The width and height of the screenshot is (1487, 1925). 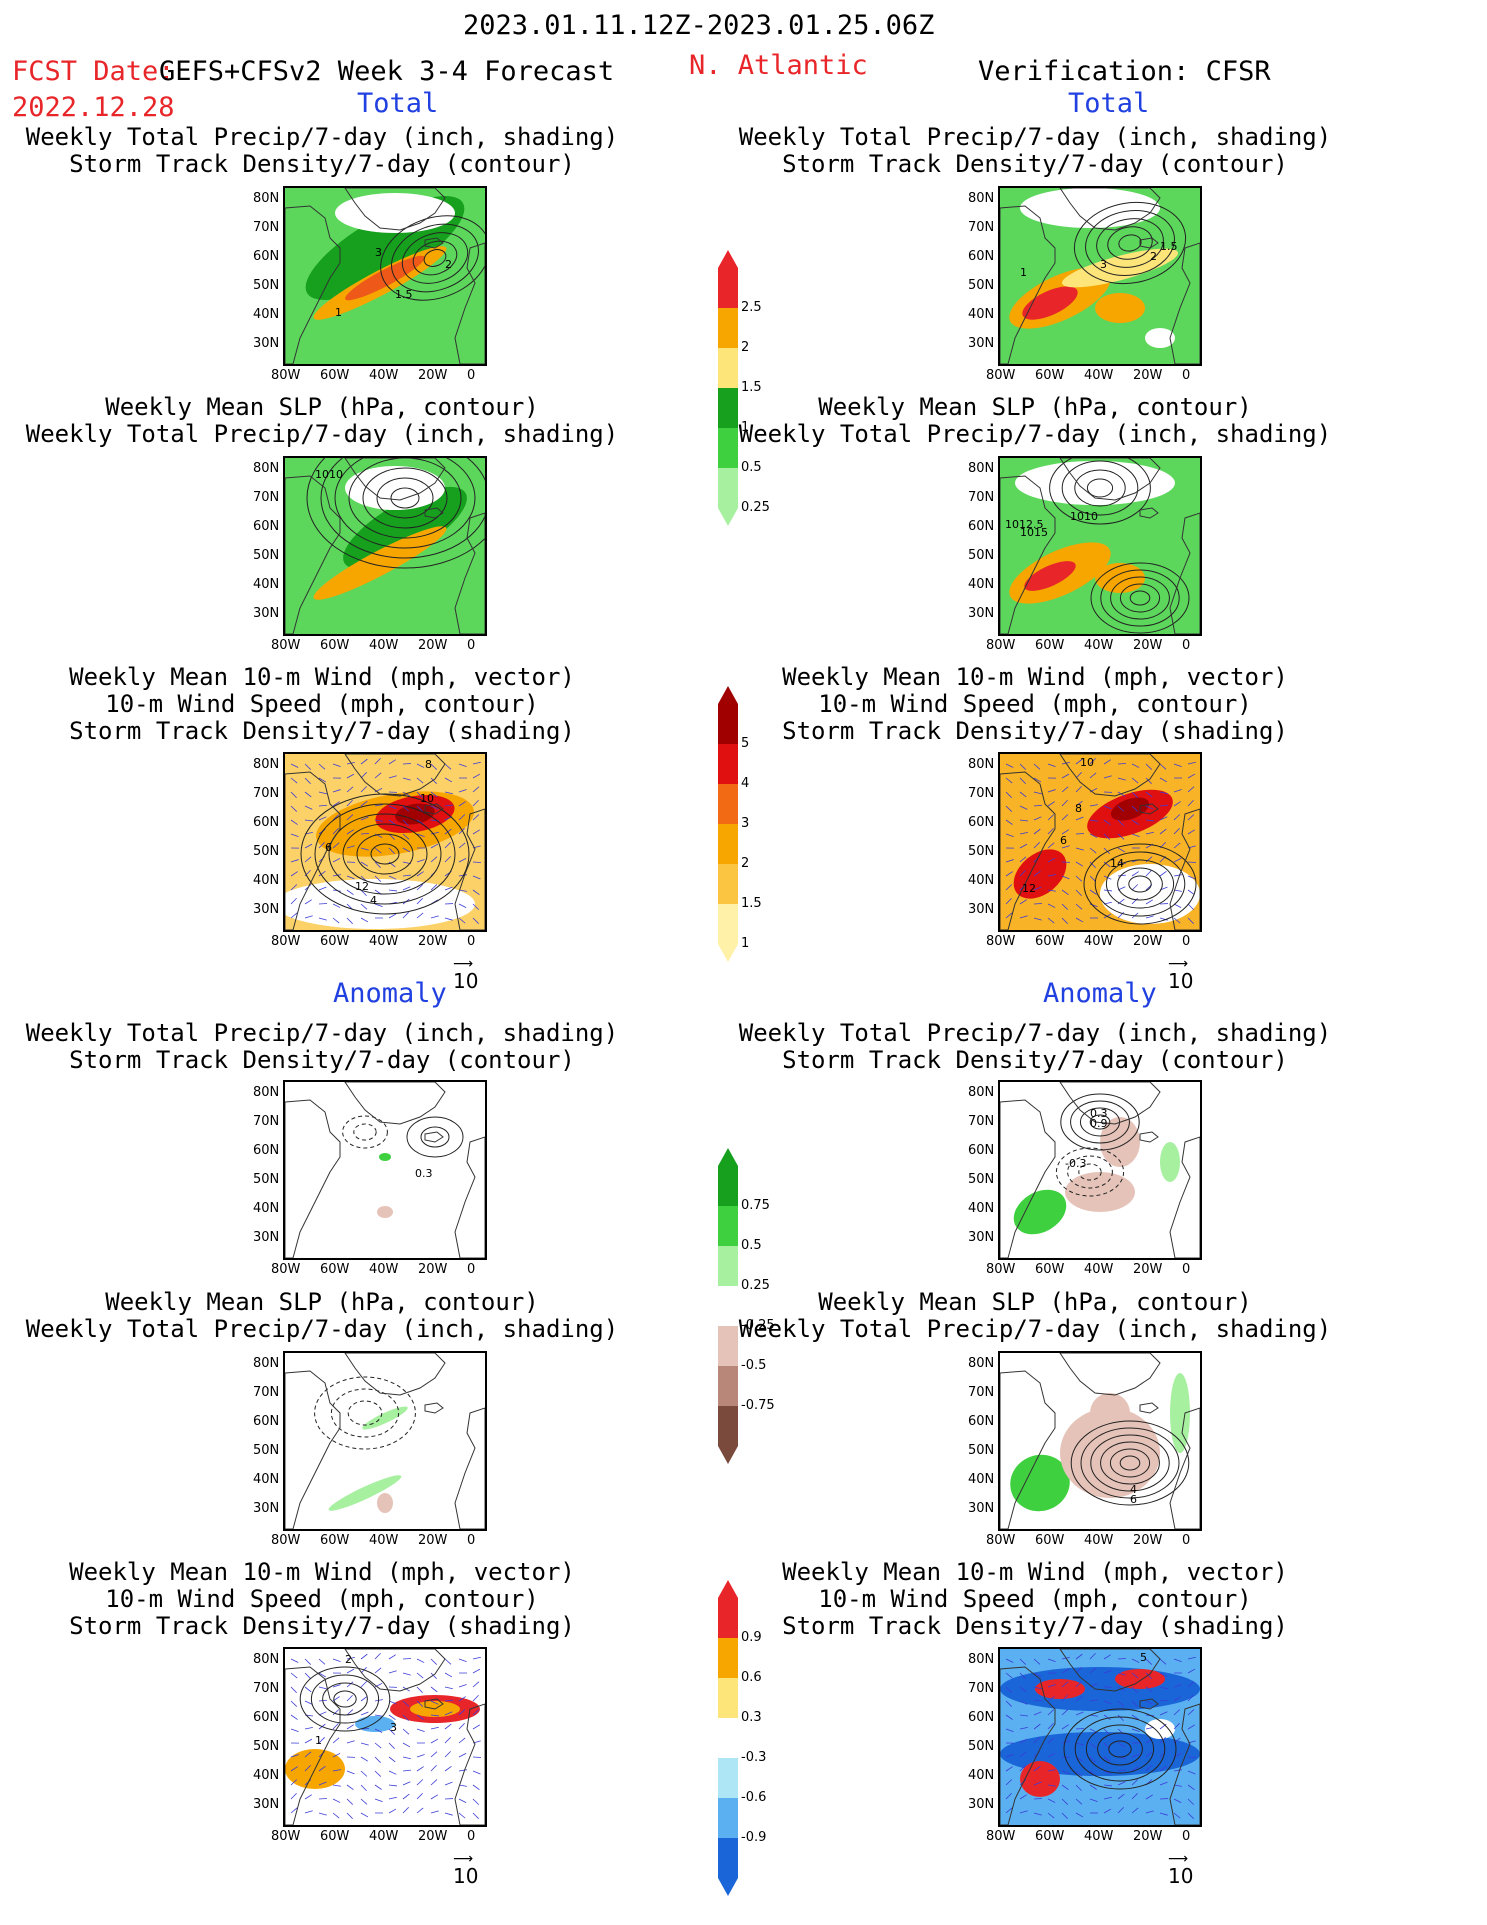 I want to click on p12-lat-tick: 30N, so click(x=981, y=1804).